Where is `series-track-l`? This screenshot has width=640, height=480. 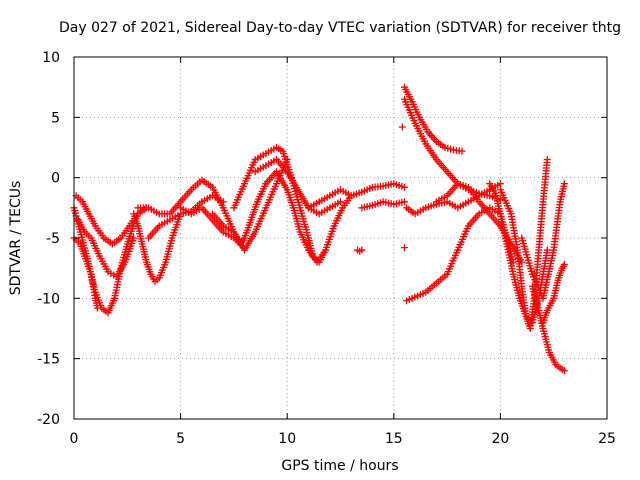
series-track-l is located at coordinates (308, 217).